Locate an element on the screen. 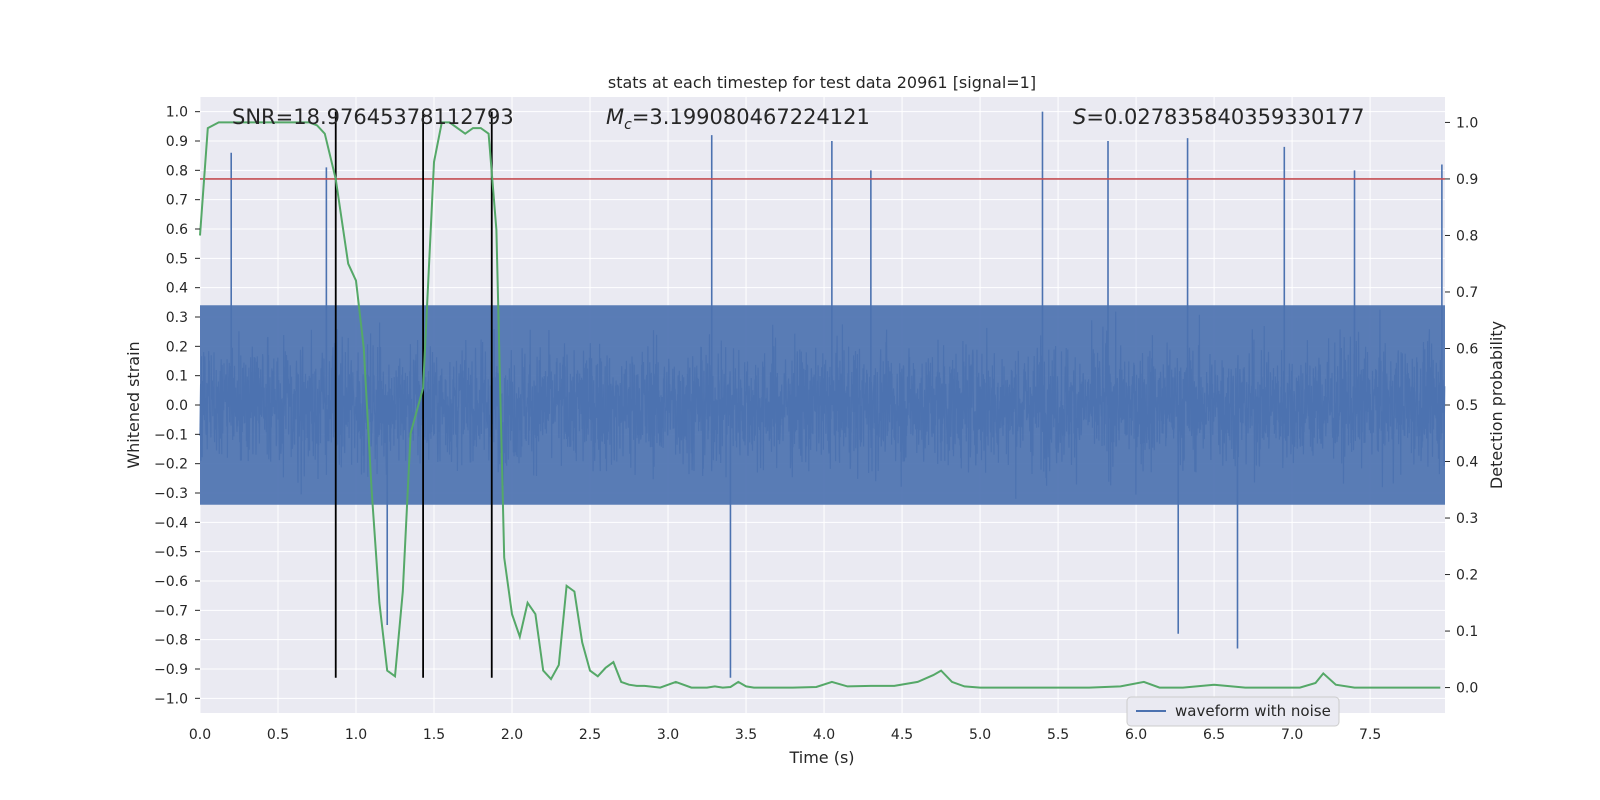 Image resolution: width=1600 pixels, height=800 pixels. x-tick-label: 2.0 is located at coordinates (512, 735).